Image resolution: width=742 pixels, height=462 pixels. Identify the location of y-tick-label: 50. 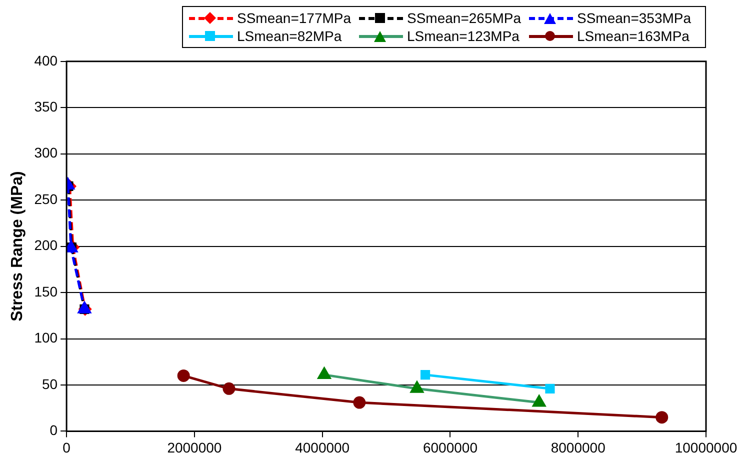
(50, 384).